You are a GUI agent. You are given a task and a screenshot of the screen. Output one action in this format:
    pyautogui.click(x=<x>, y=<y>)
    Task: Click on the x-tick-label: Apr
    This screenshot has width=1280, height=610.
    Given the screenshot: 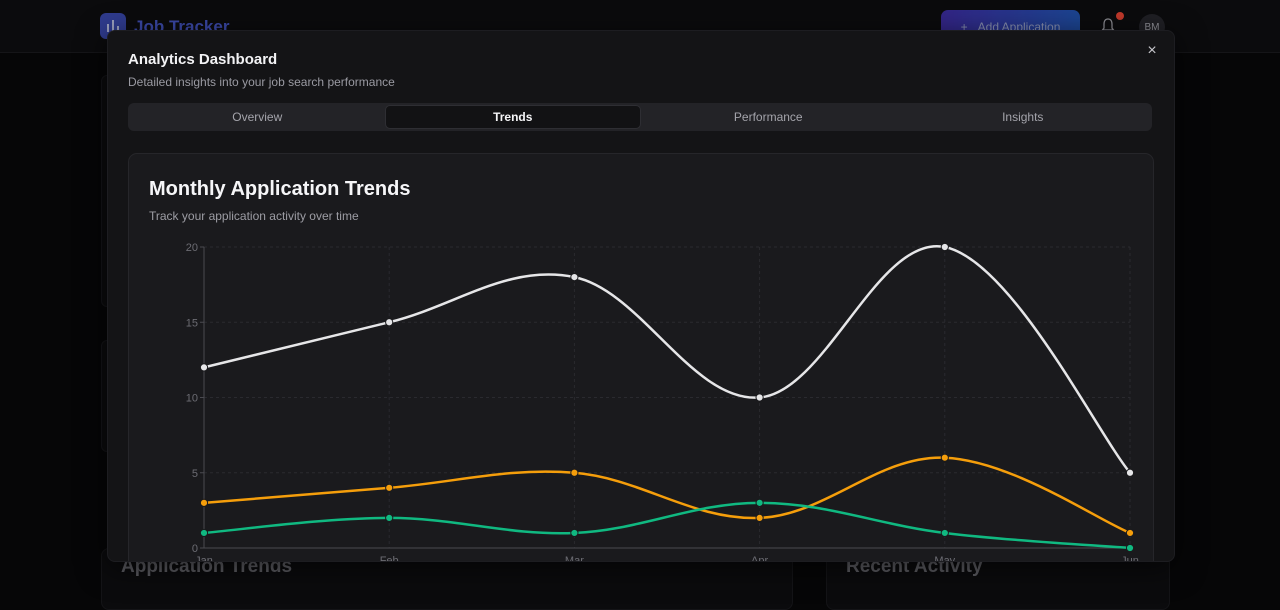 What is the action you would take?
    pyautogui.click(x=759, y=558)
    